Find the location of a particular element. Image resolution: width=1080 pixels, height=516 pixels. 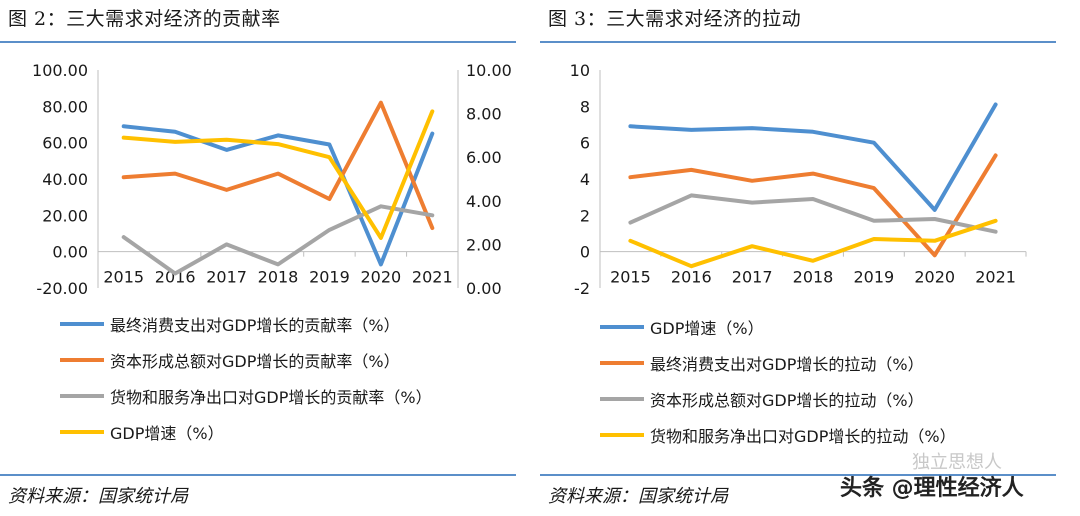

left-left-tick-label: 80.00 is located at coordinates (65, 106).